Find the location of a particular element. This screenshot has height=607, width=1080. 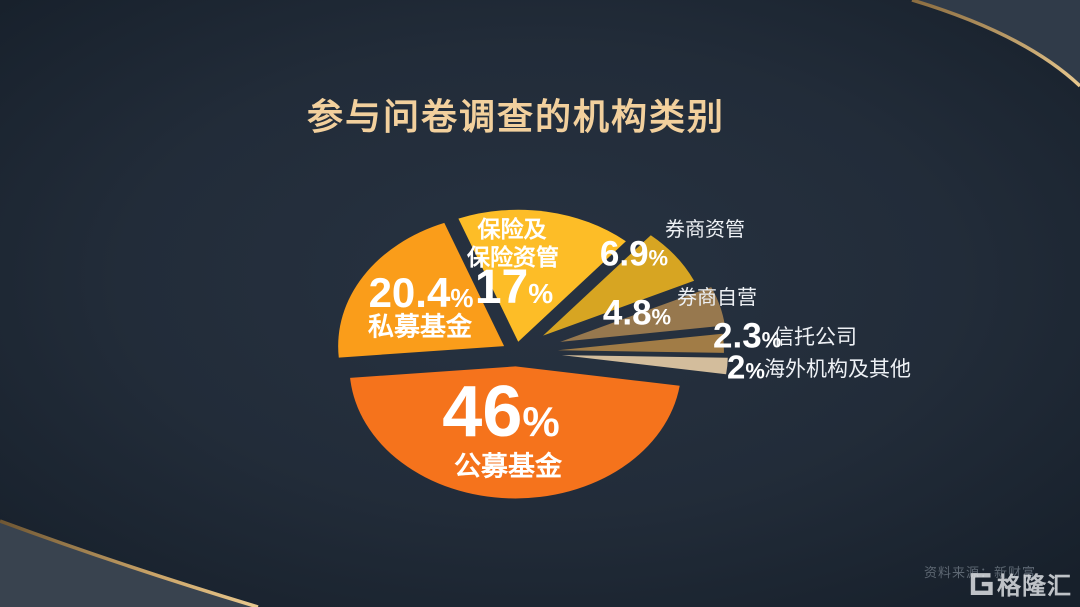

corner-panel-bottom-left is located at coordinates (129, 564).